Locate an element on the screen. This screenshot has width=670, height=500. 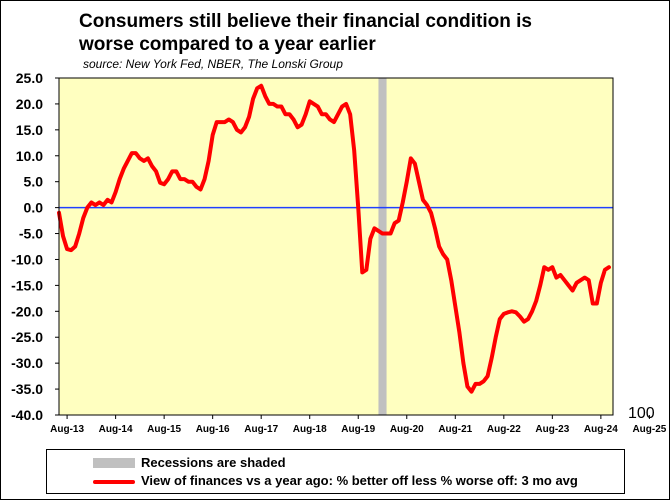
x-tick-label: Aug-21 is located at coordinates (455, 429).